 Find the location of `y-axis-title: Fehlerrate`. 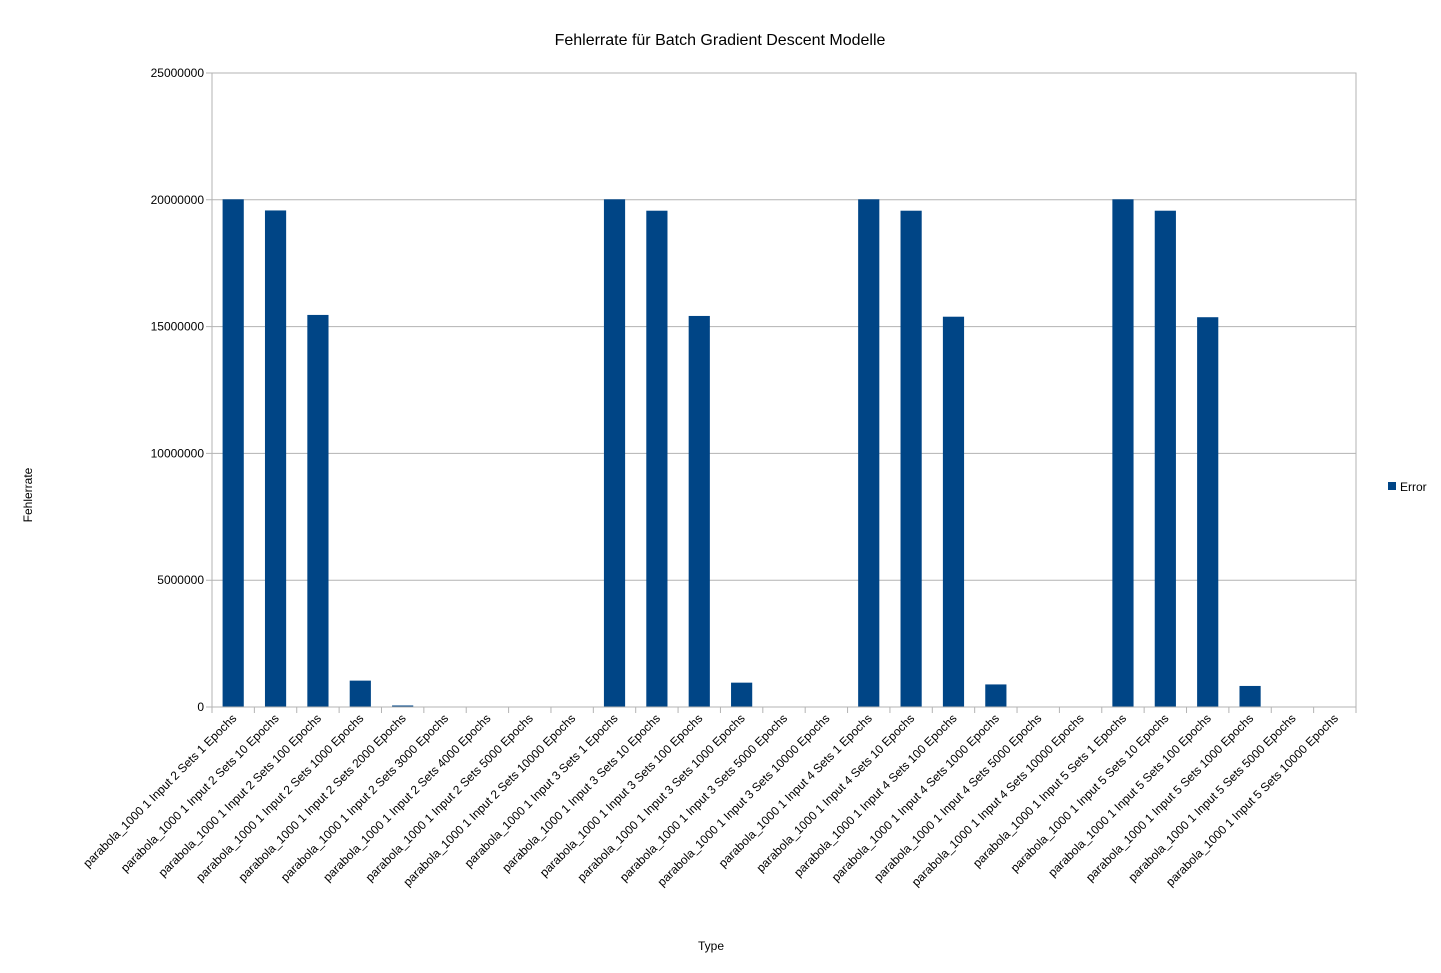

y-axis-title: Fehlerrate is located at coordinates (28, 494).